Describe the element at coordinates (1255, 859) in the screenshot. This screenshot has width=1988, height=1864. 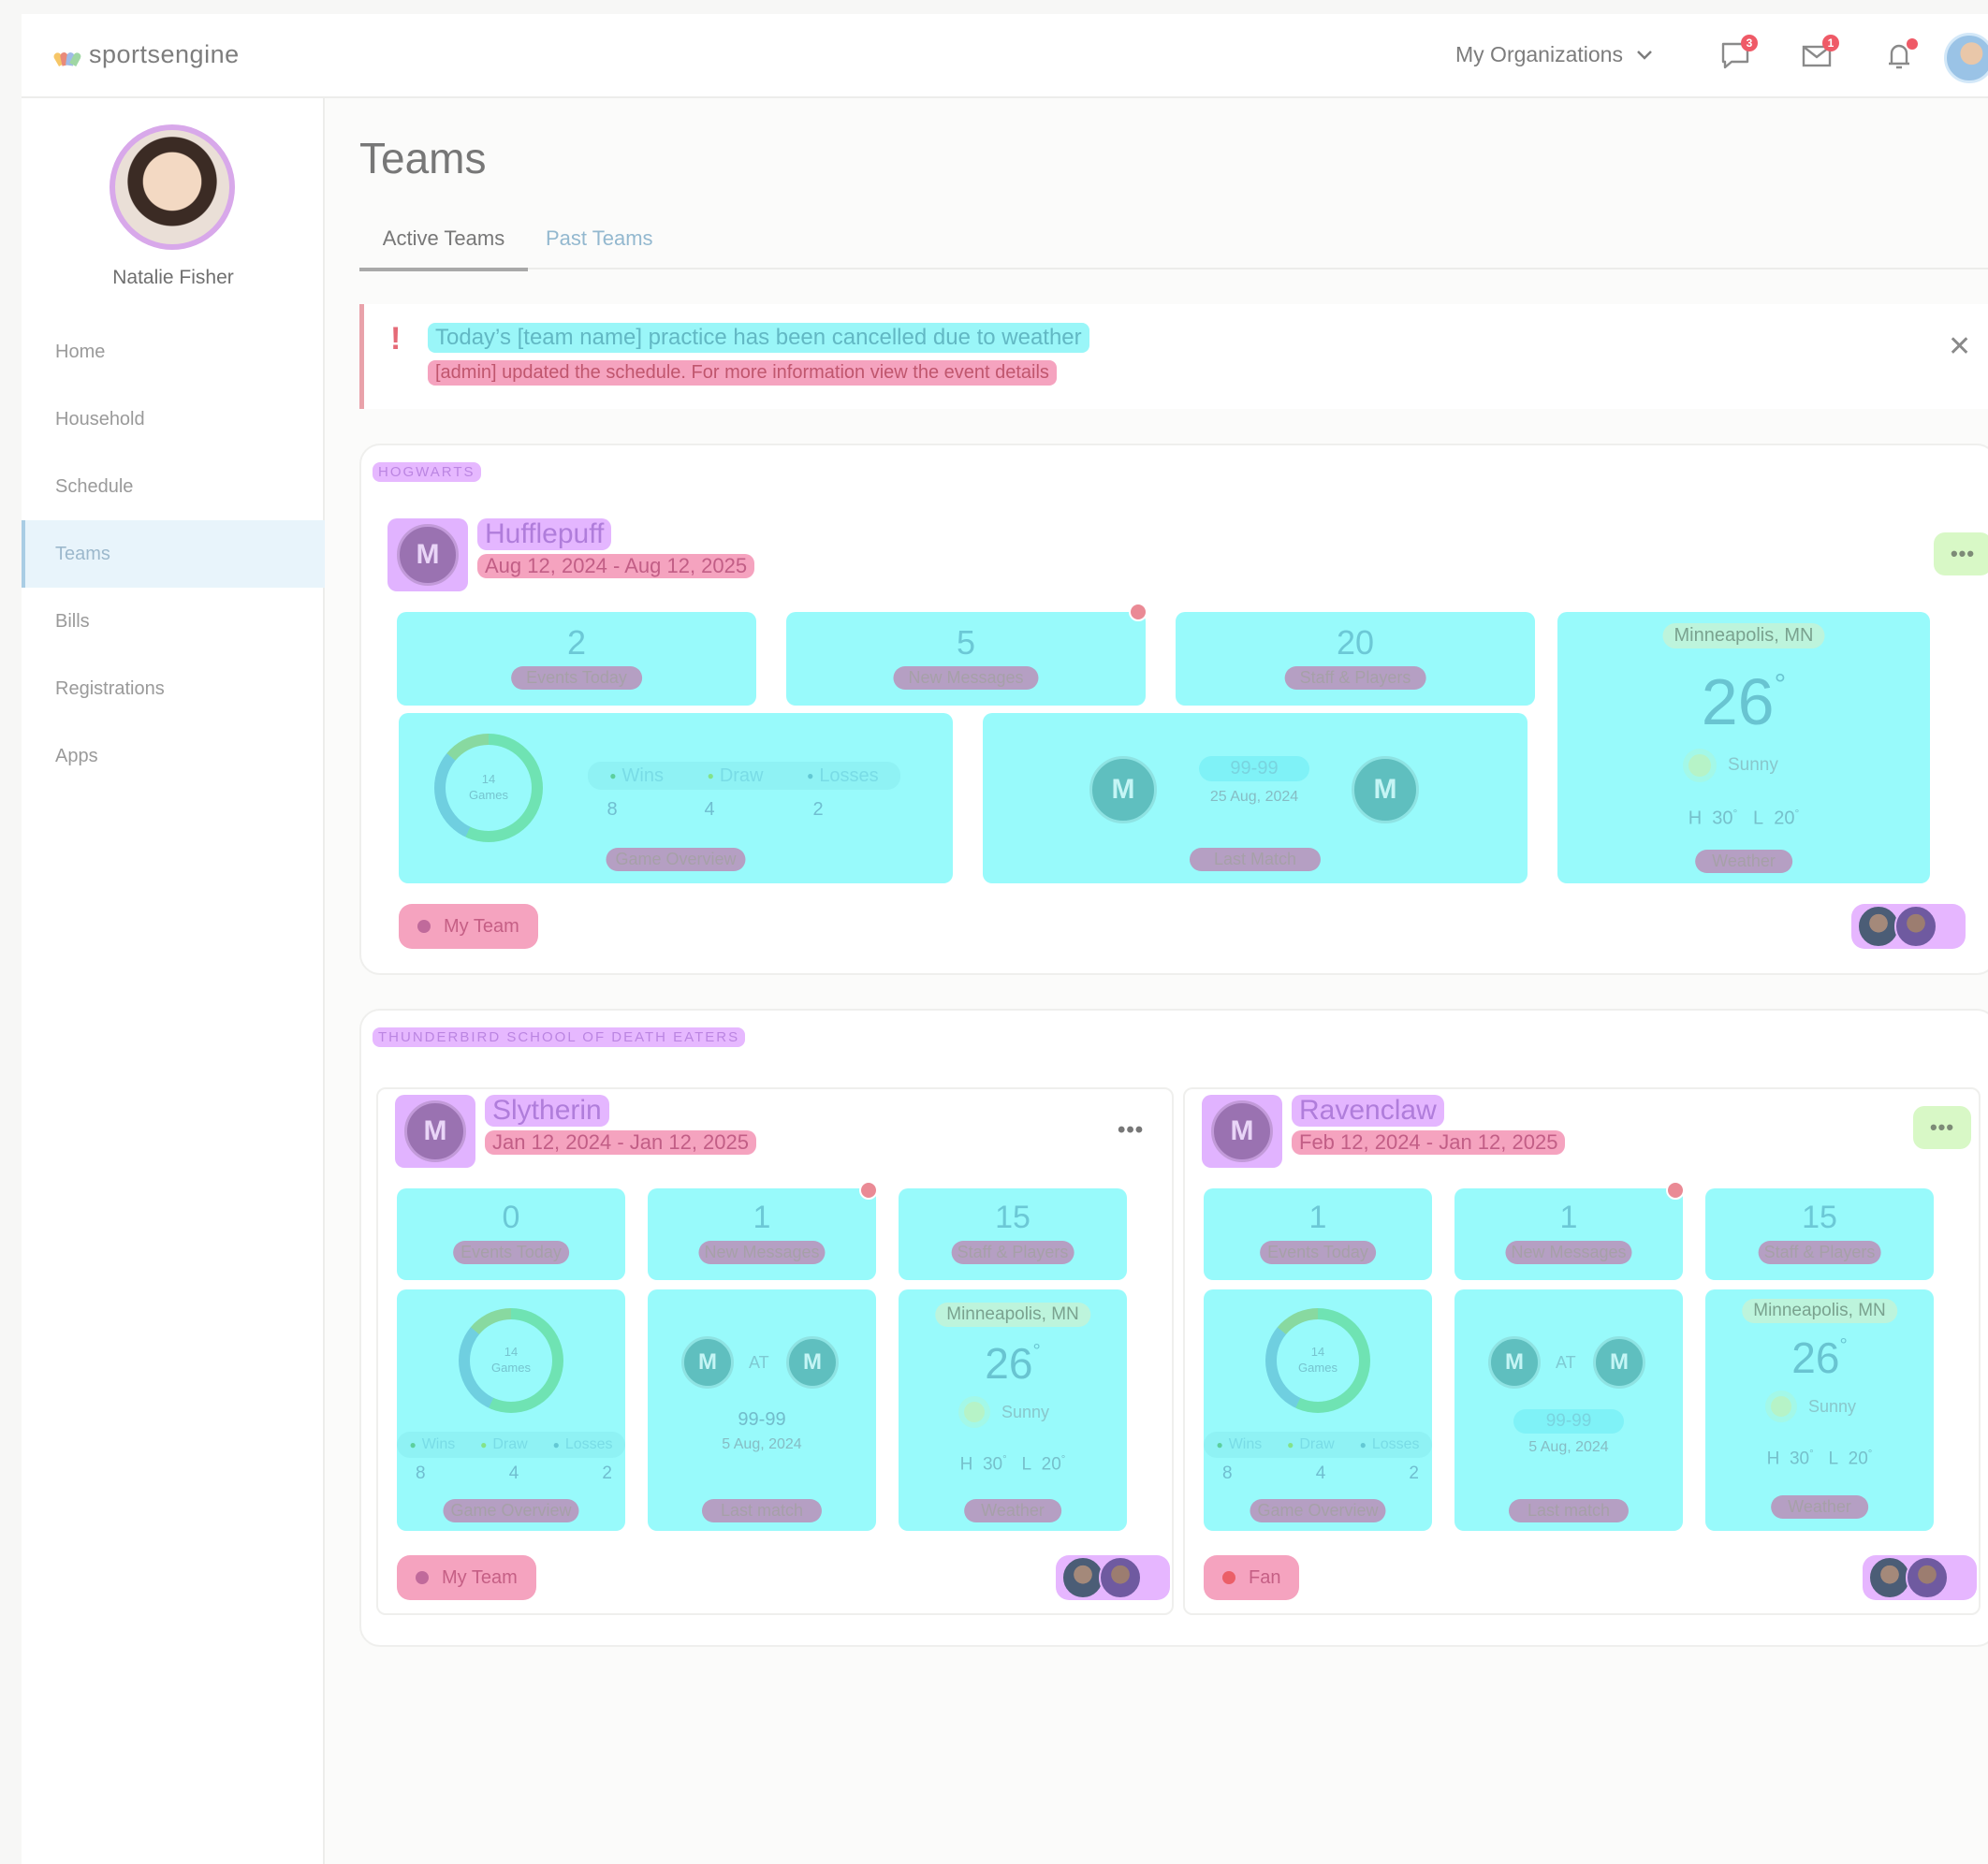
I see `last-match-label: Last Match` at that location.